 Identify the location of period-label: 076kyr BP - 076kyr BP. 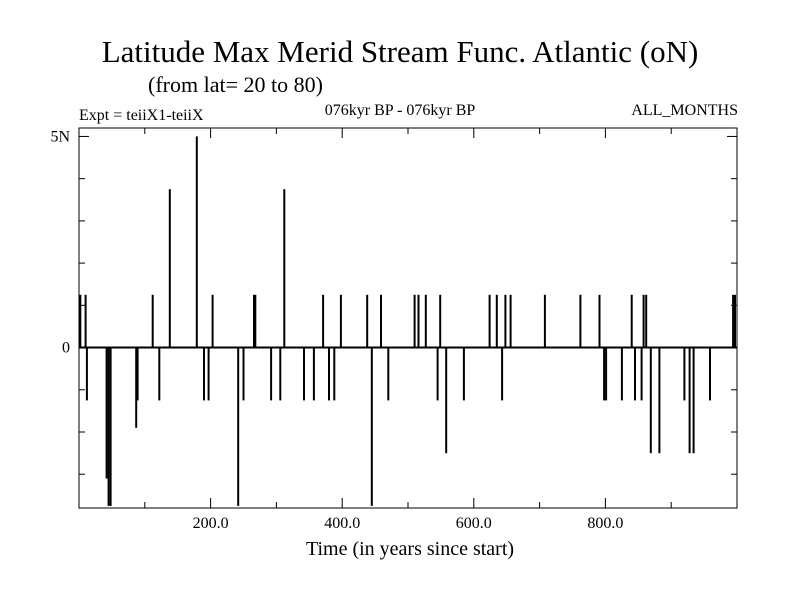
(400, 110).